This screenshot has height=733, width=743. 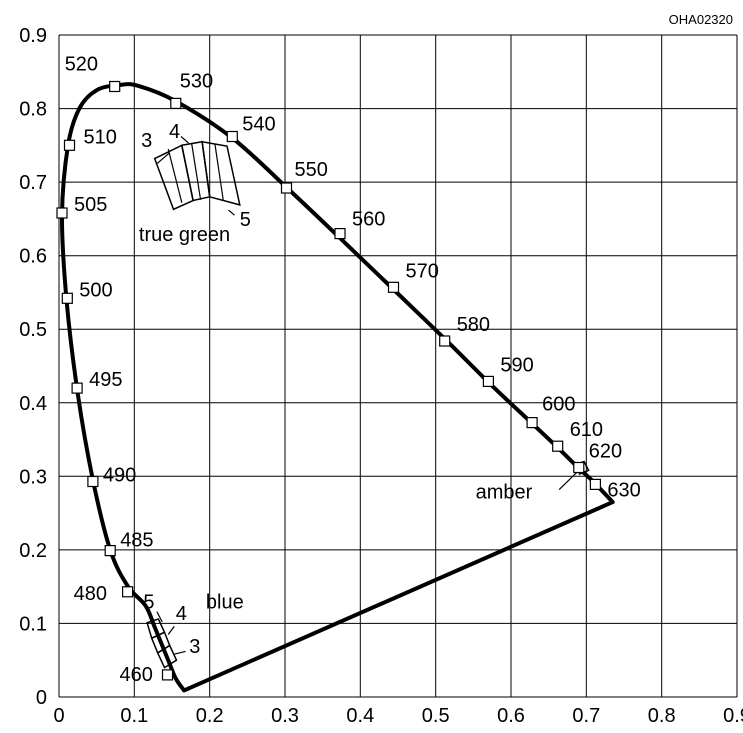 I want to click on green-bin-3-label: 3, so click(x=146, y=141).